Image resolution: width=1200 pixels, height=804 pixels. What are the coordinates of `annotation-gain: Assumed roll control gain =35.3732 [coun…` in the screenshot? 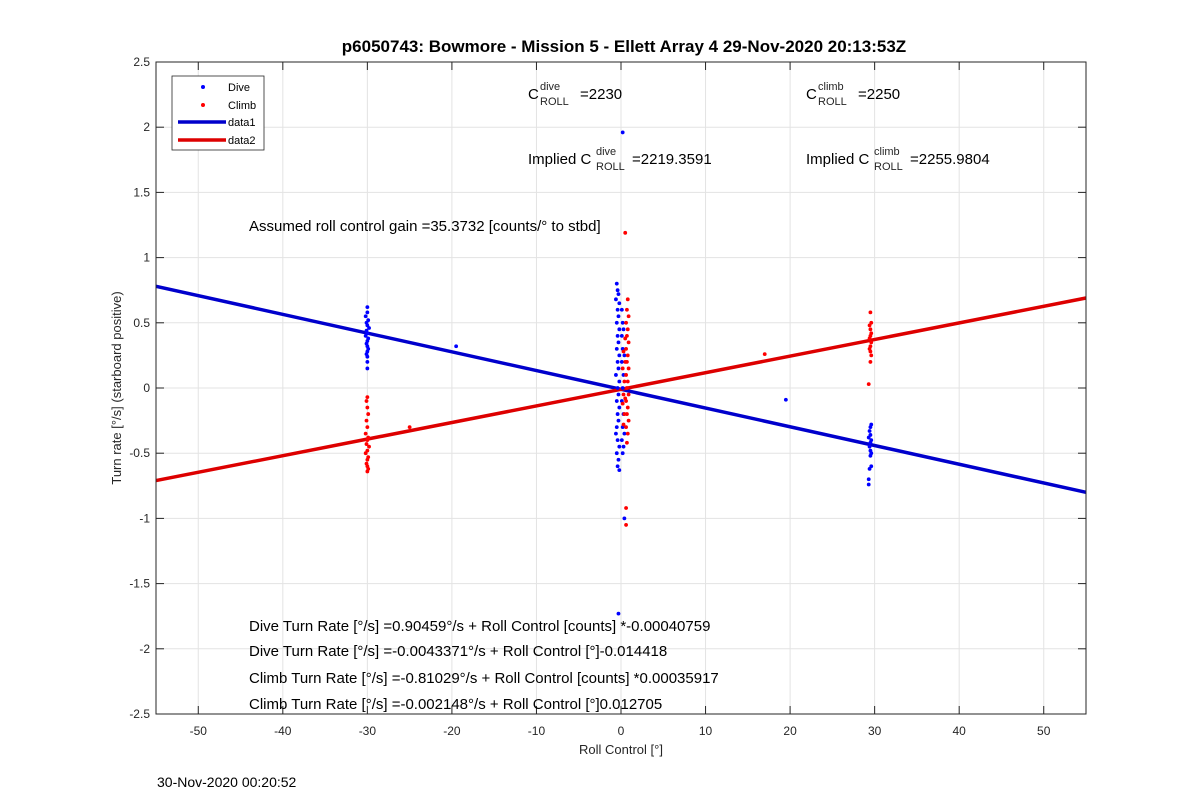 It's located at (425, 226).